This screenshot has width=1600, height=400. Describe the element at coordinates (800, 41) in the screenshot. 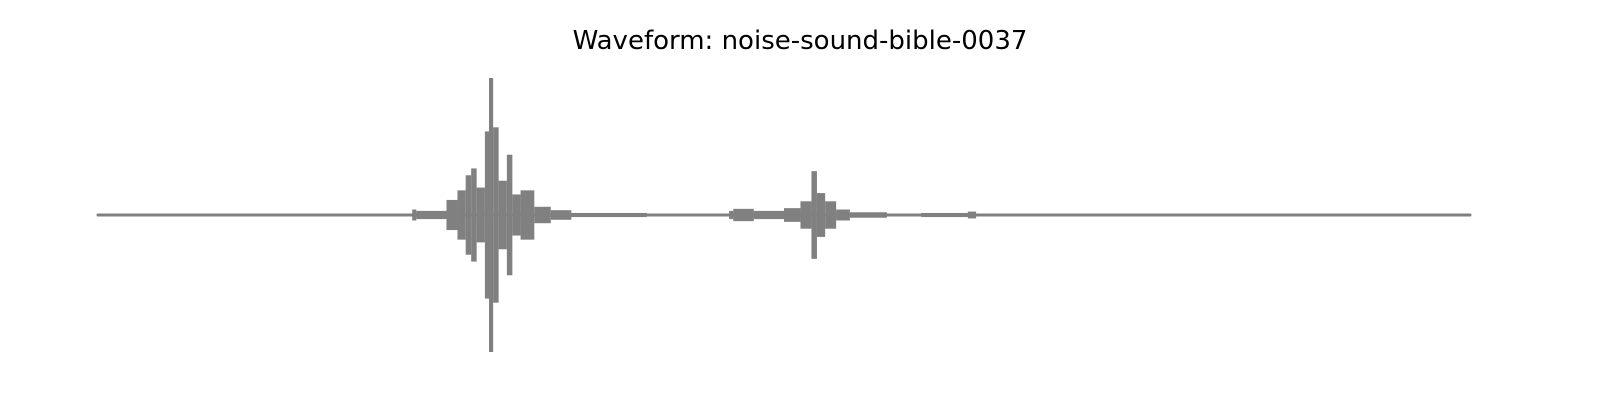

I see `chart-title: Waveform: noise-sound-bible-0037` at that location.